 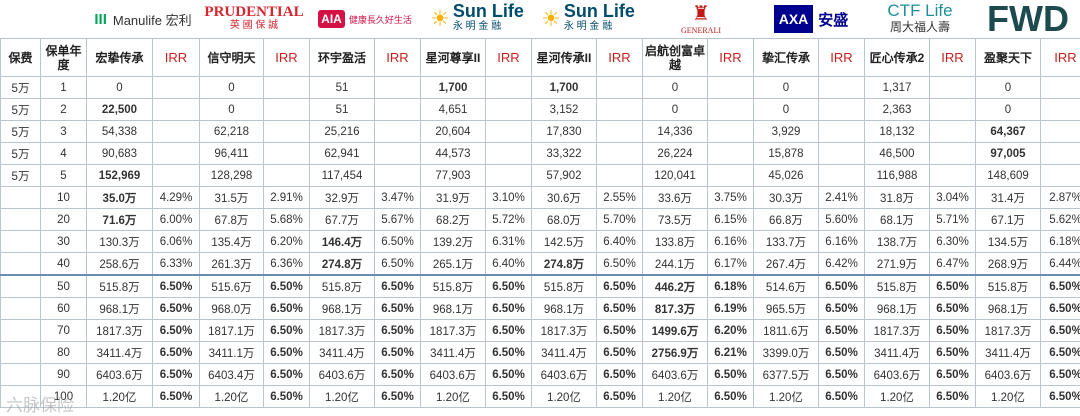 What do you see at coordinates (952, 264) in the screenshot?
I see `table-cell: 6.47%` at bounding box center [952, 264].